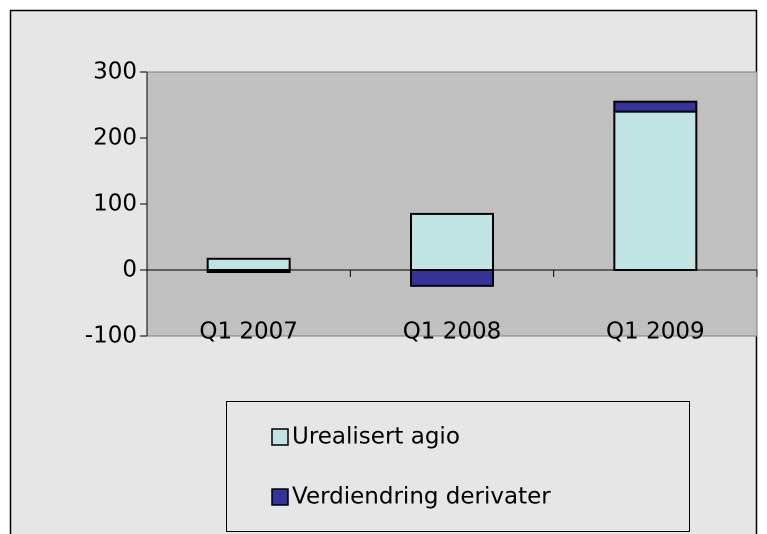  I want to click on x-tick-label: Q1 2009, so click(655, 332).